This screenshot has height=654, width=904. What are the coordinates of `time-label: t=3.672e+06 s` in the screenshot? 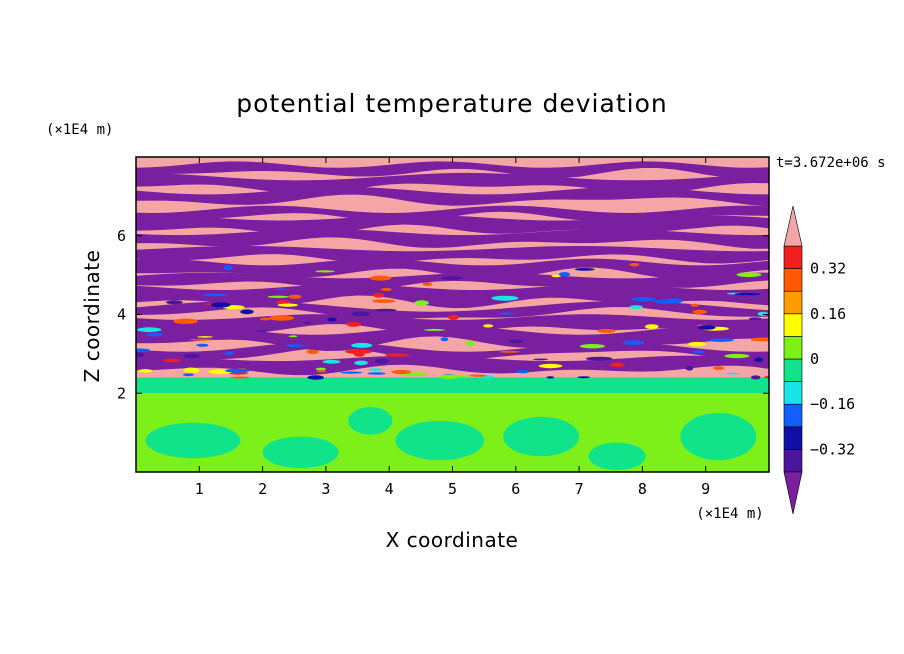 It's located at (831, 163).